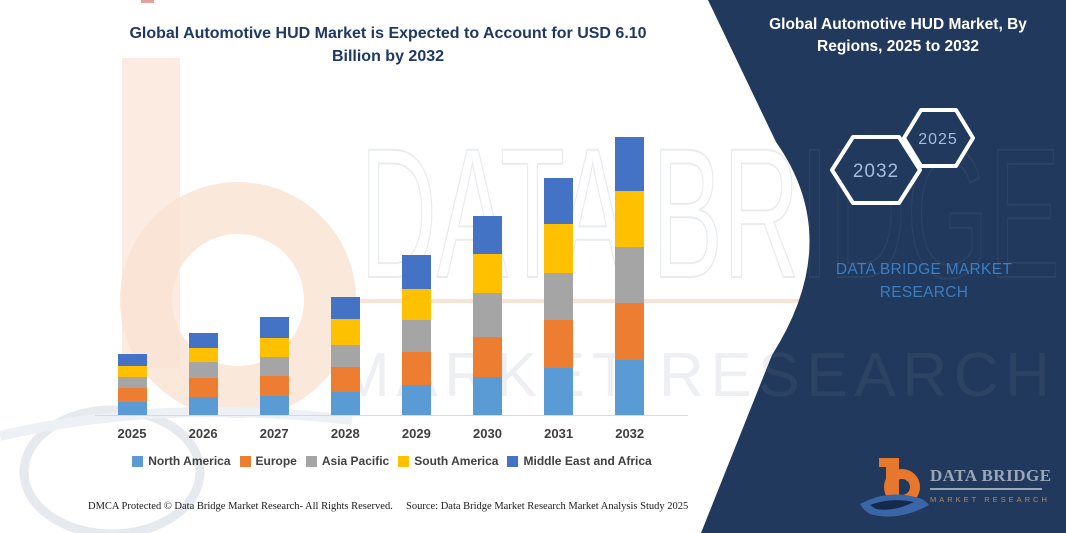  Describe the element at coordinates (924, 281) in the screenshot. I see `brand-wordmark: DATA BRIDGE MARKET RESEARCH` at that location.